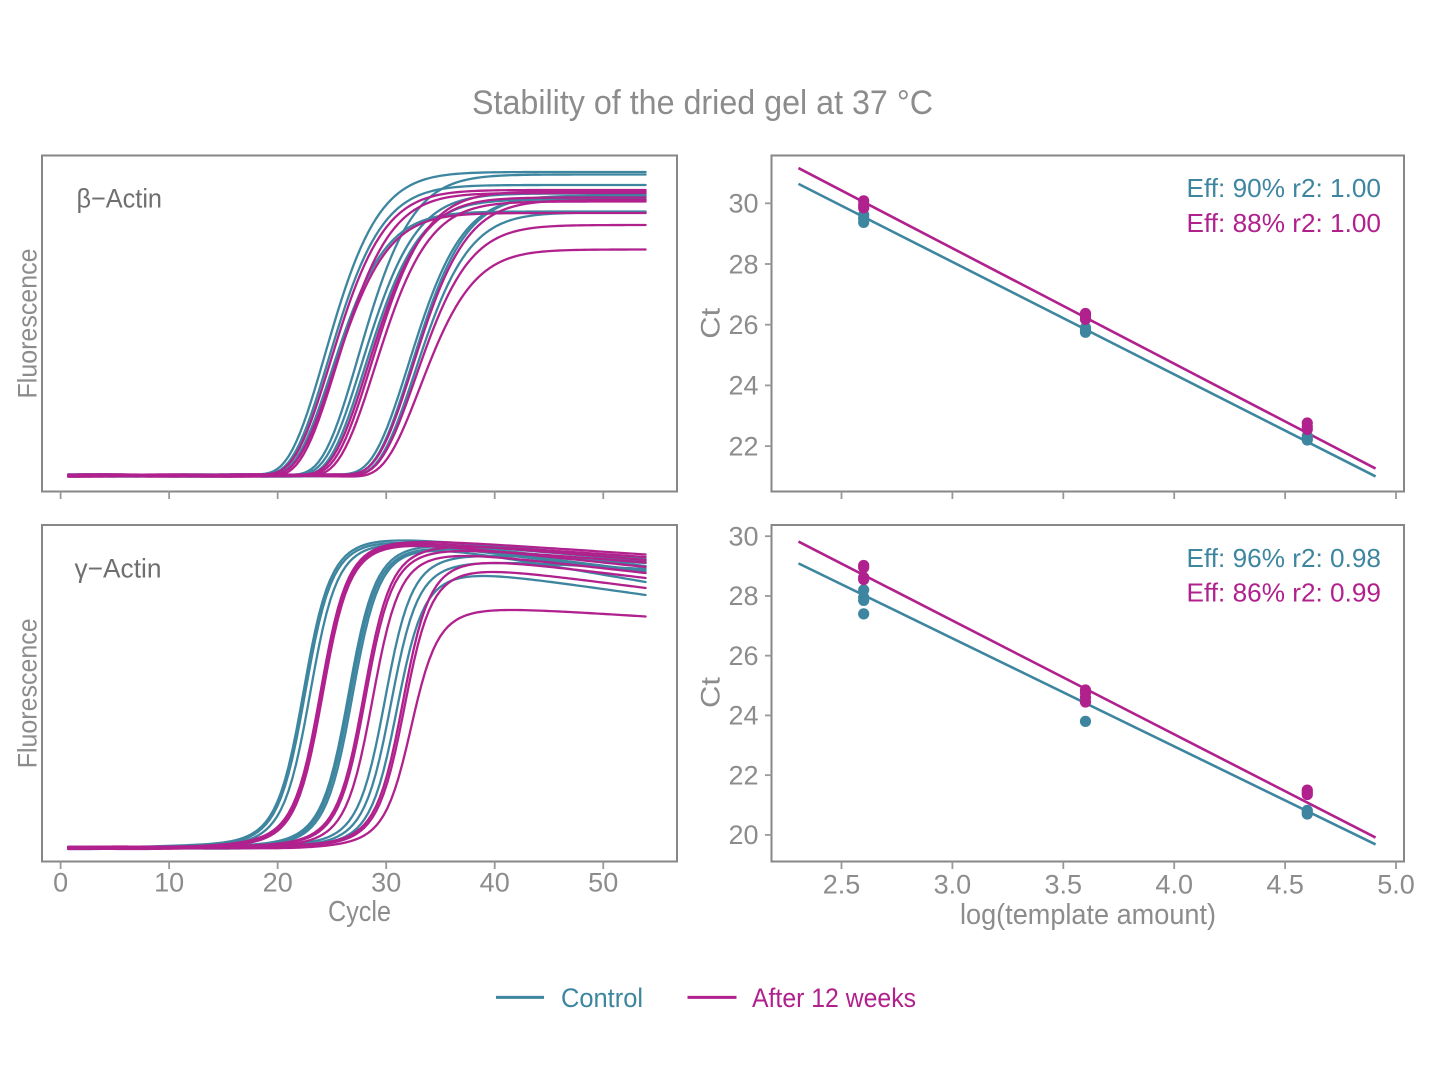  I want to click on svg-text: Eff: 88% r2: 1.00, so click(1284, 223).